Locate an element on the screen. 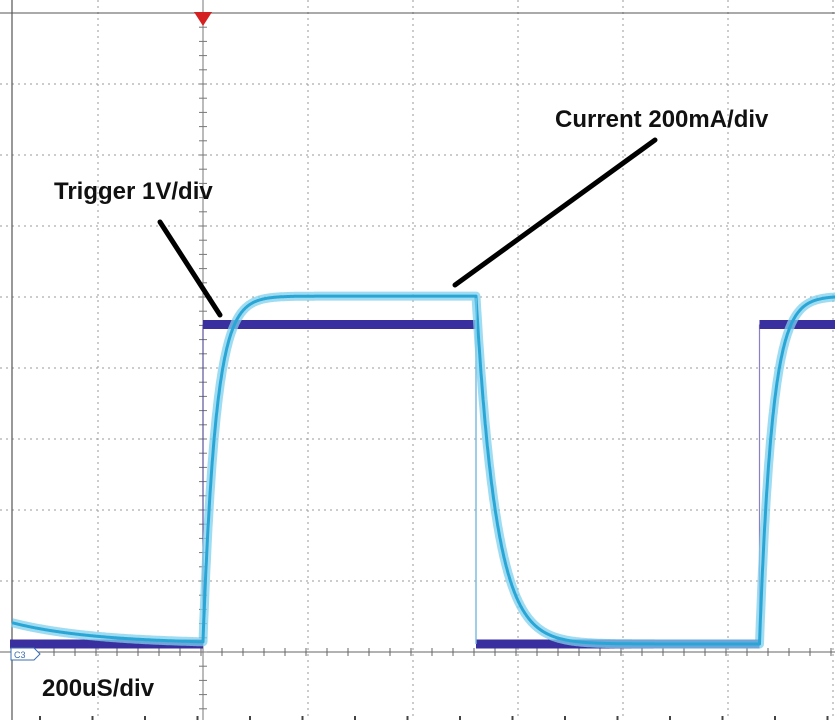 This screenshot has width=835, height=720. trigger-scale-label: Trigger 1V/div is located at coordinates (133, 191).